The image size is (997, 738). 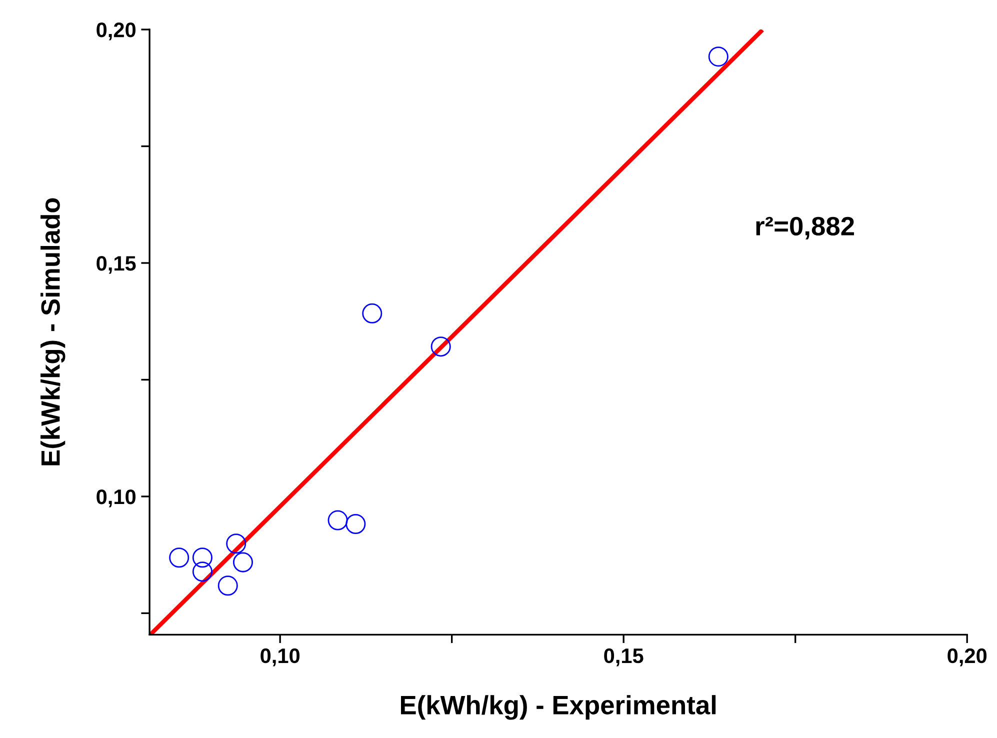 I want to click on y-tick-label: 0,10, so click(x=116, y=498).